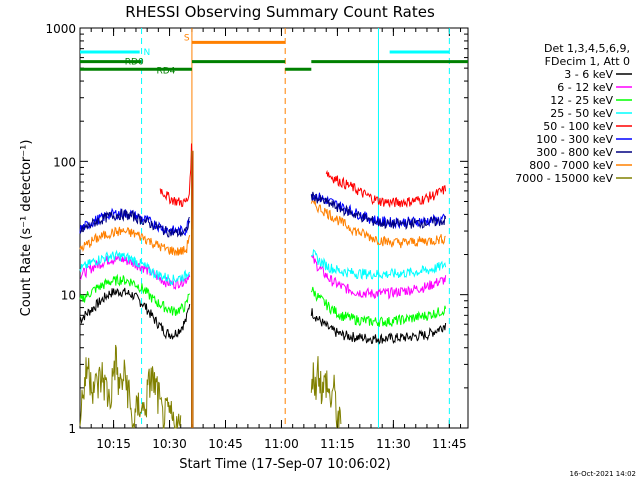 The height and width of the screenshot is (480, 640). What do you see at coordinates (135, 241) in the screenshot?
I see `series-line-7-seg1` at bounding box center [135, 241].